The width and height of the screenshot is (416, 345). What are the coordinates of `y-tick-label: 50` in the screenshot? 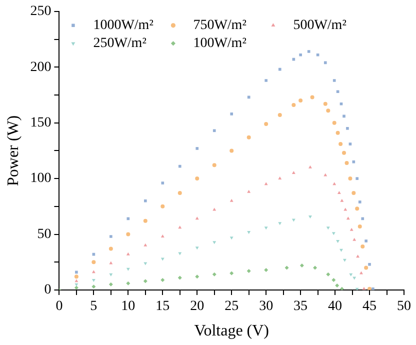 It's located at (44, 234).